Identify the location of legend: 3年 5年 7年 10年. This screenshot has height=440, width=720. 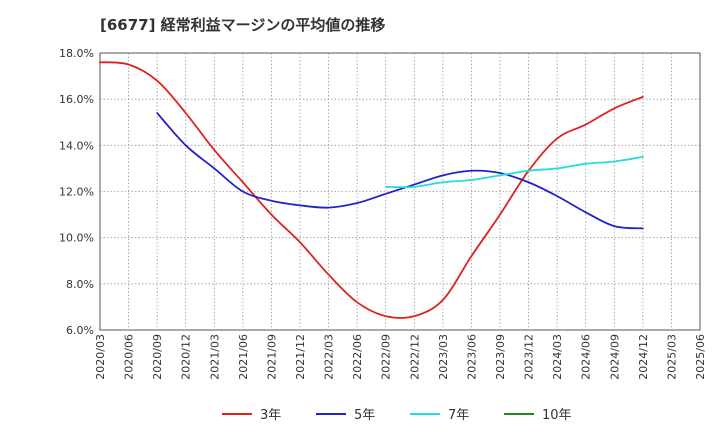
(397, 415).